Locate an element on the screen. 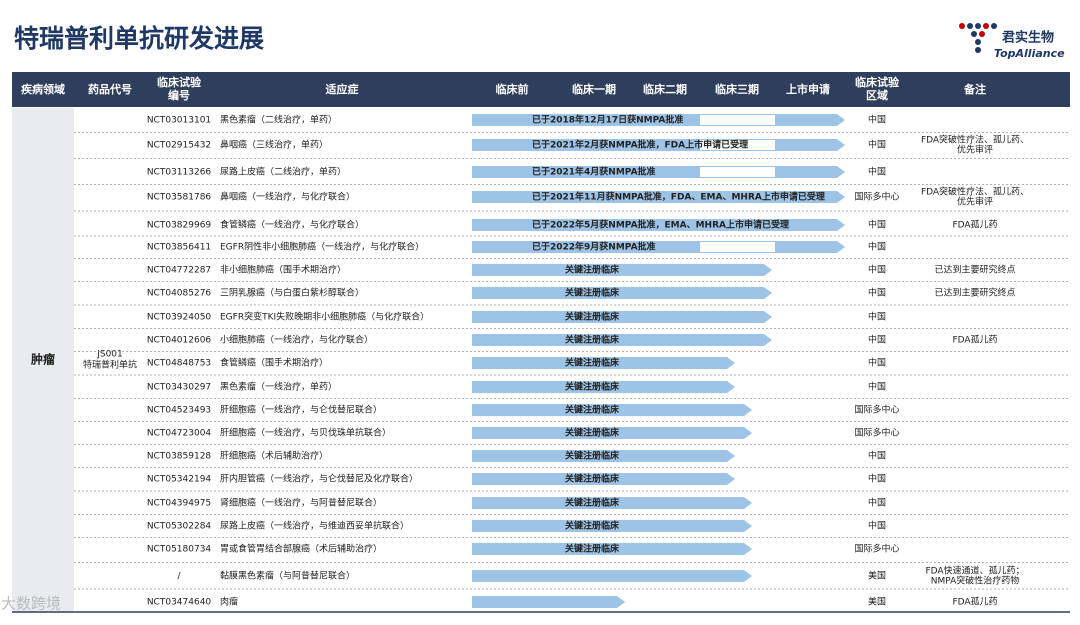  disease-cell is located at coordinates (43, 360).